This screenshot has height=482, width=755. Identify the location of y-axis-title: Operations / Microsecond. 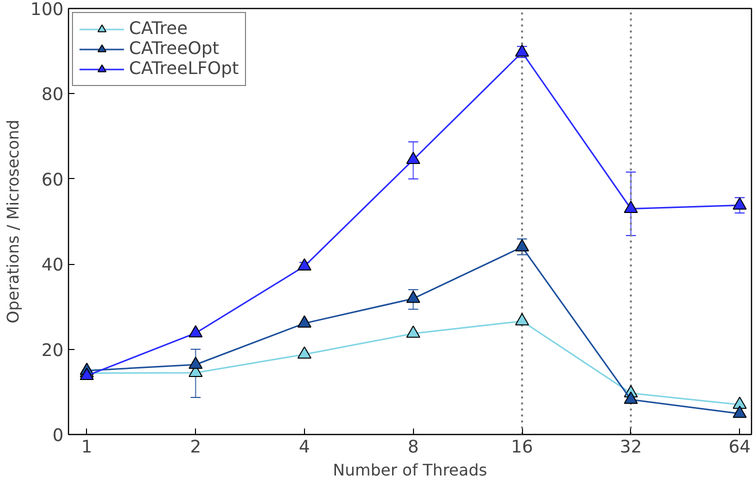
(12, 222).